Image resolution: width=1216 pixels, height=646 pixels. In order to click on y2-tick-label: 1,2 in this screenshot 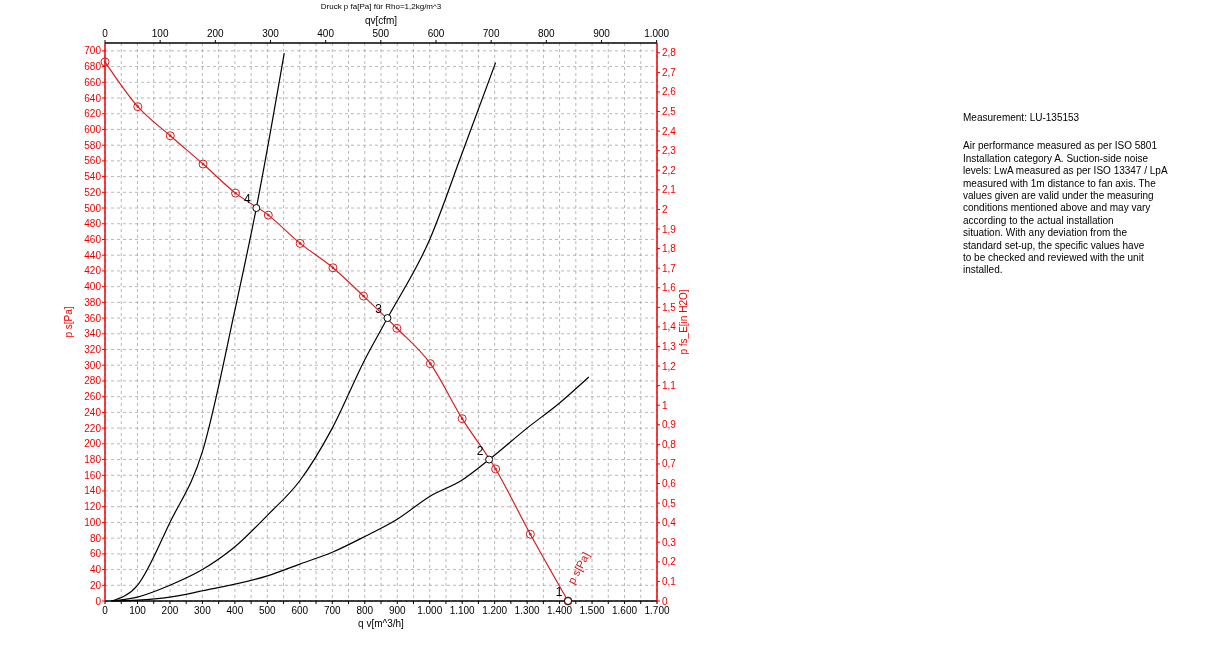, I will do `click(669, 366)`.